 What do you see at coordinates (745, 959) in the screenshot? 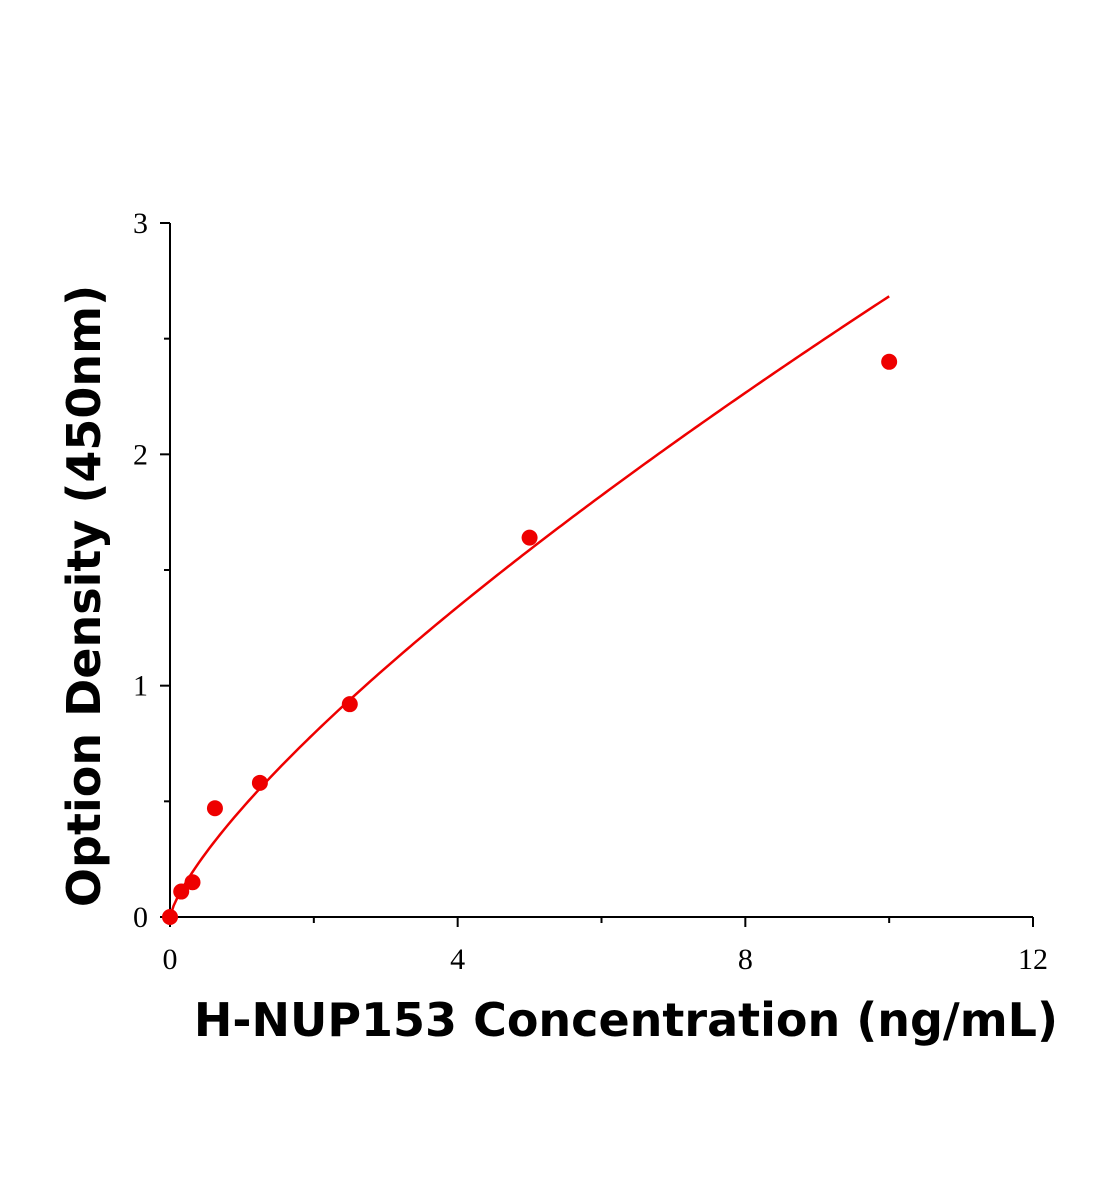
I see `x-tick-label: 8` at bounding box center [745, 959].